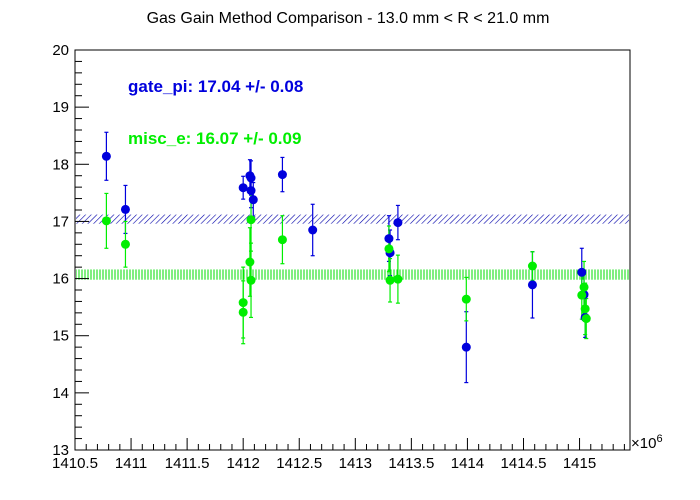 The width and height of the screenshot is (700, 500). Describe the element at coordinates (60, 336) in the screenshot. I see `y-tick-label: 15` at that location.